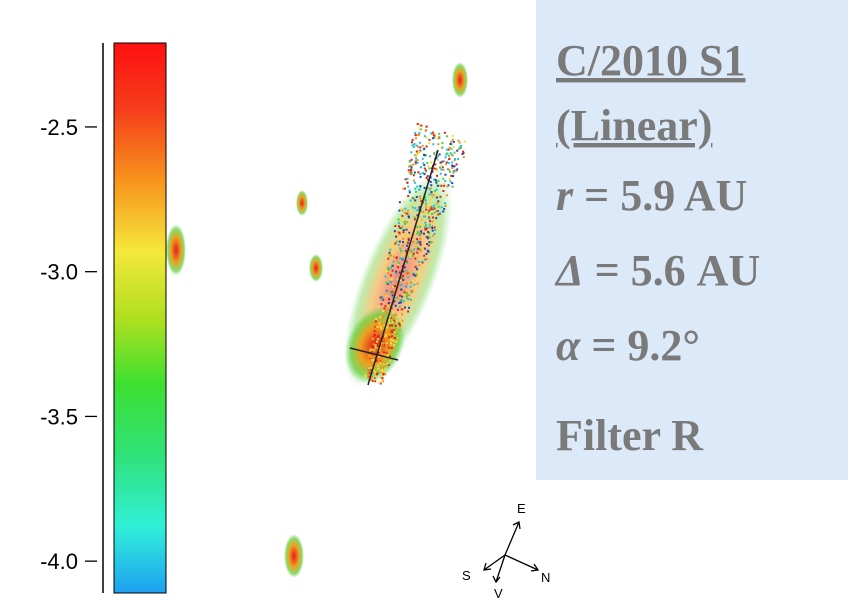 The height and width of the screenshot is (604, 848). Describe the element at coordinates (672, 270) in the screenshot. I see `panel-text: = 5.6 AU` at that location.